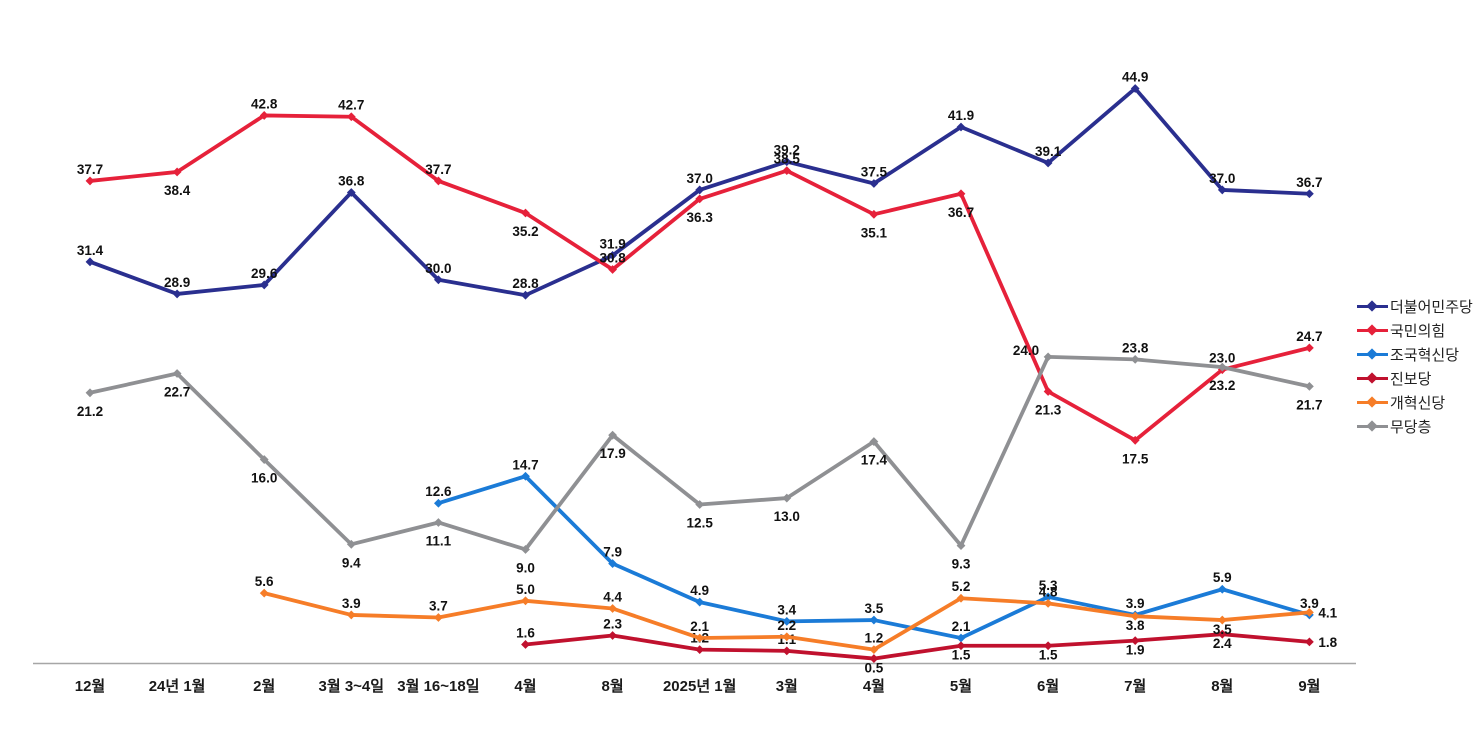 The image size is (1482, 732). Describe the element at coordinates (525, 283) in the screenshot. I see `data-label-minjoo: 28.8` at that location.